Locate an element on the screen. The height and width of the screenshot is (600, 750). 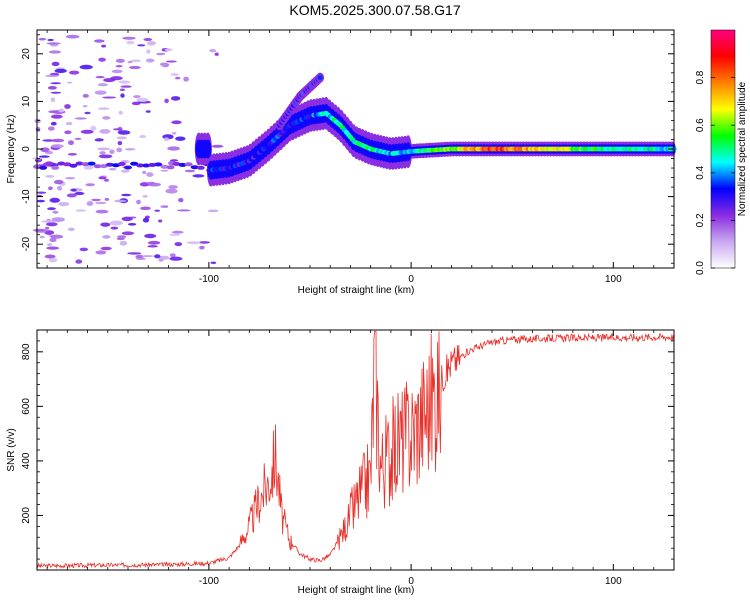
colorbar-tick-label: 0.8 is located at coordinates (700, 77).